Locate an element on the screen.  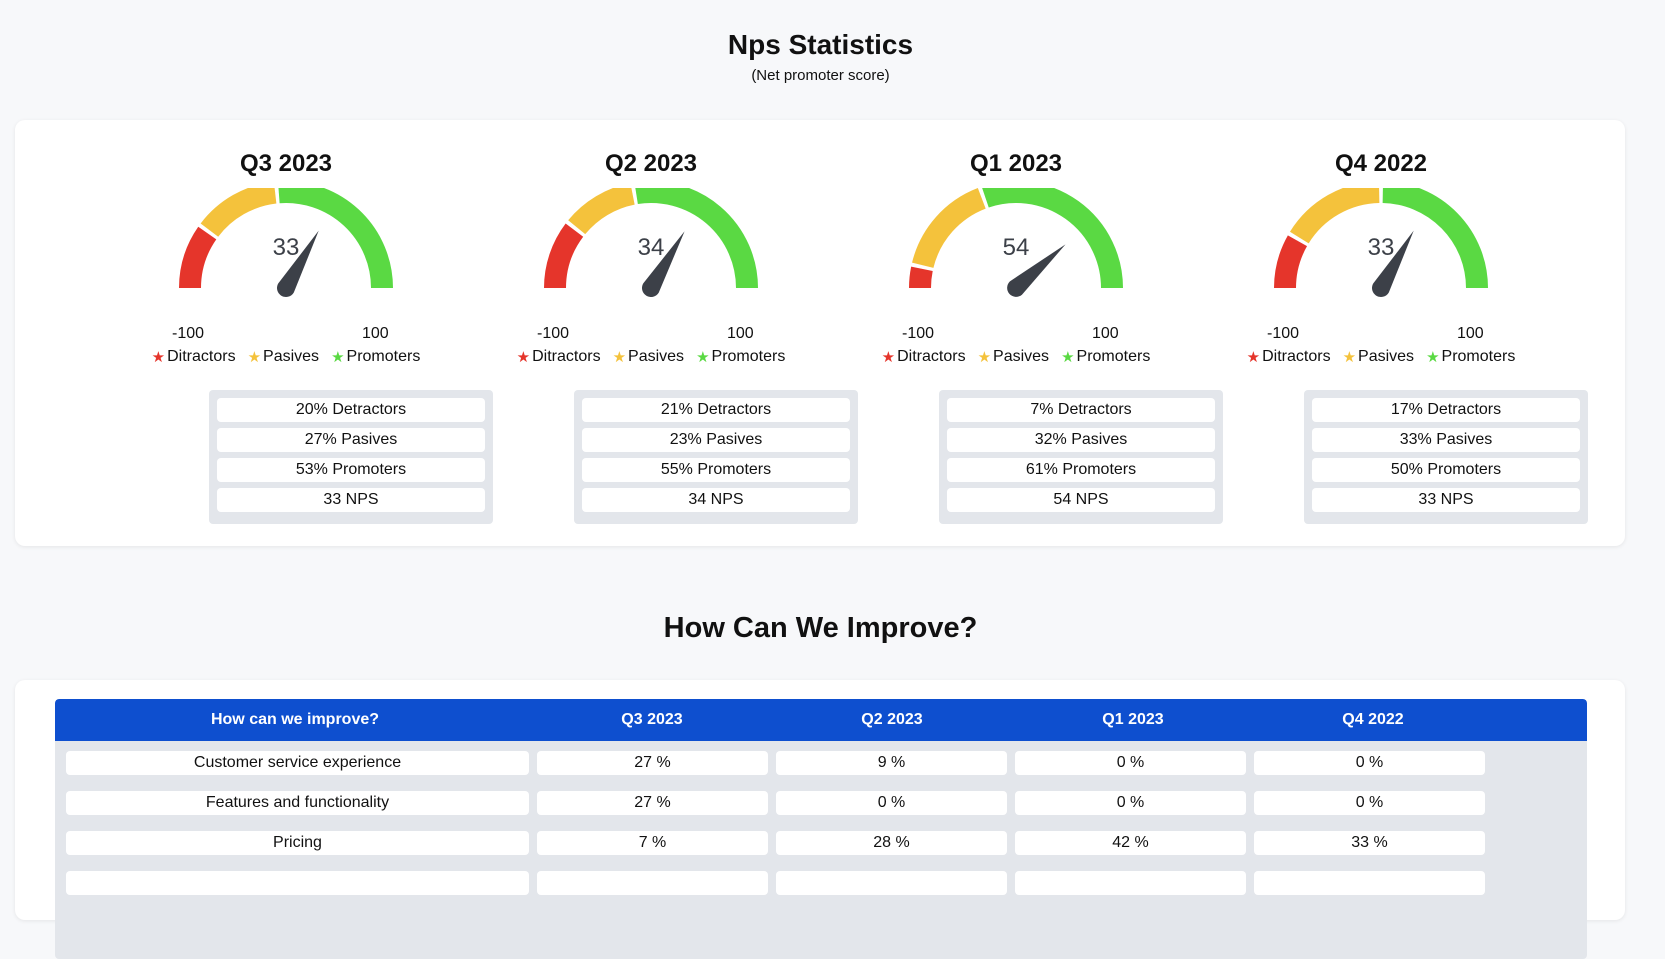
improvement-category-cell: Features and functionality is located at coordinates (297, 803).